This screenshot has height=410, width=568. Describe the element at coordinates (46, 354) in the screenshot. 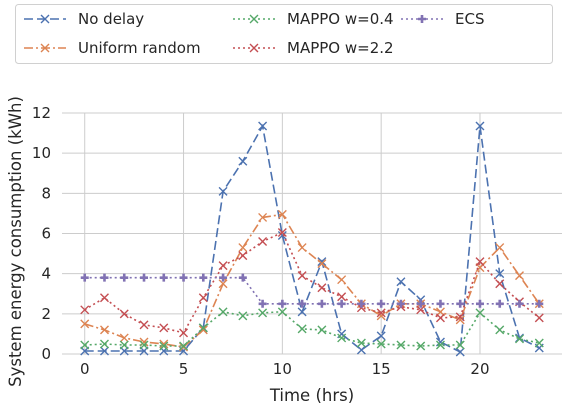

I see `y-tick-label: 0` at that location.